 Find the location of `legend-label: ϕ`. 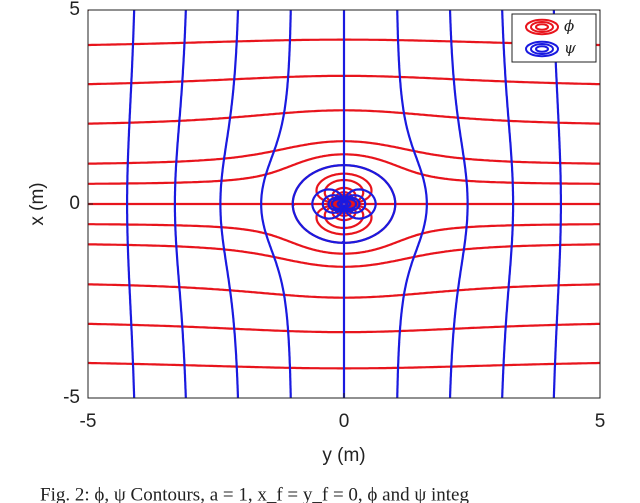

legend-label: ϕ is located at coordinates (569, 26).